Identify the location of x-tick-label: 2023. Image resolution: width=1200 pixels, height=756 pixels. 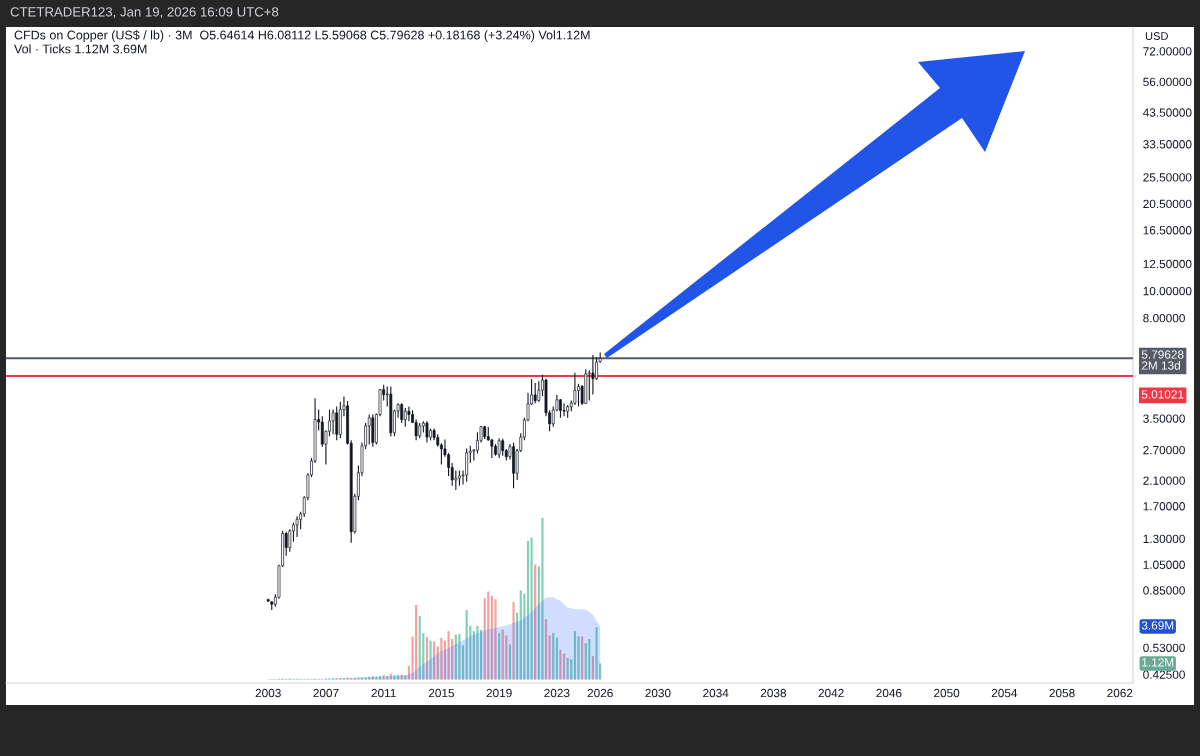
(557, 693).